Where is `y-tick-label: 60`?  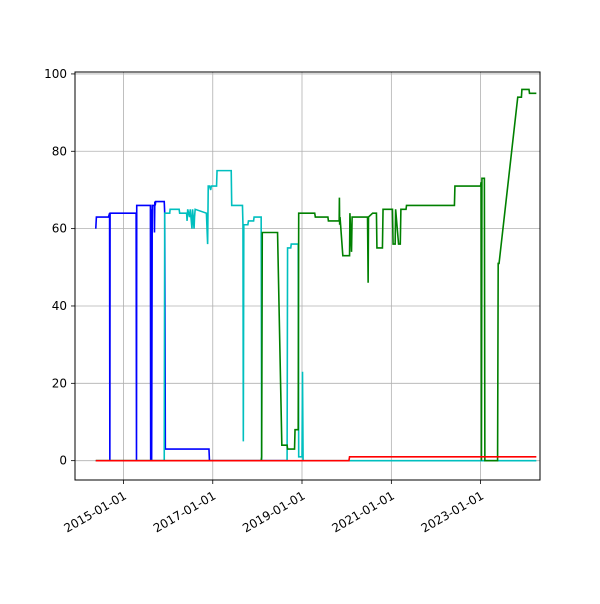
y-tick-label: 60 is located at coordinates (59, 229).